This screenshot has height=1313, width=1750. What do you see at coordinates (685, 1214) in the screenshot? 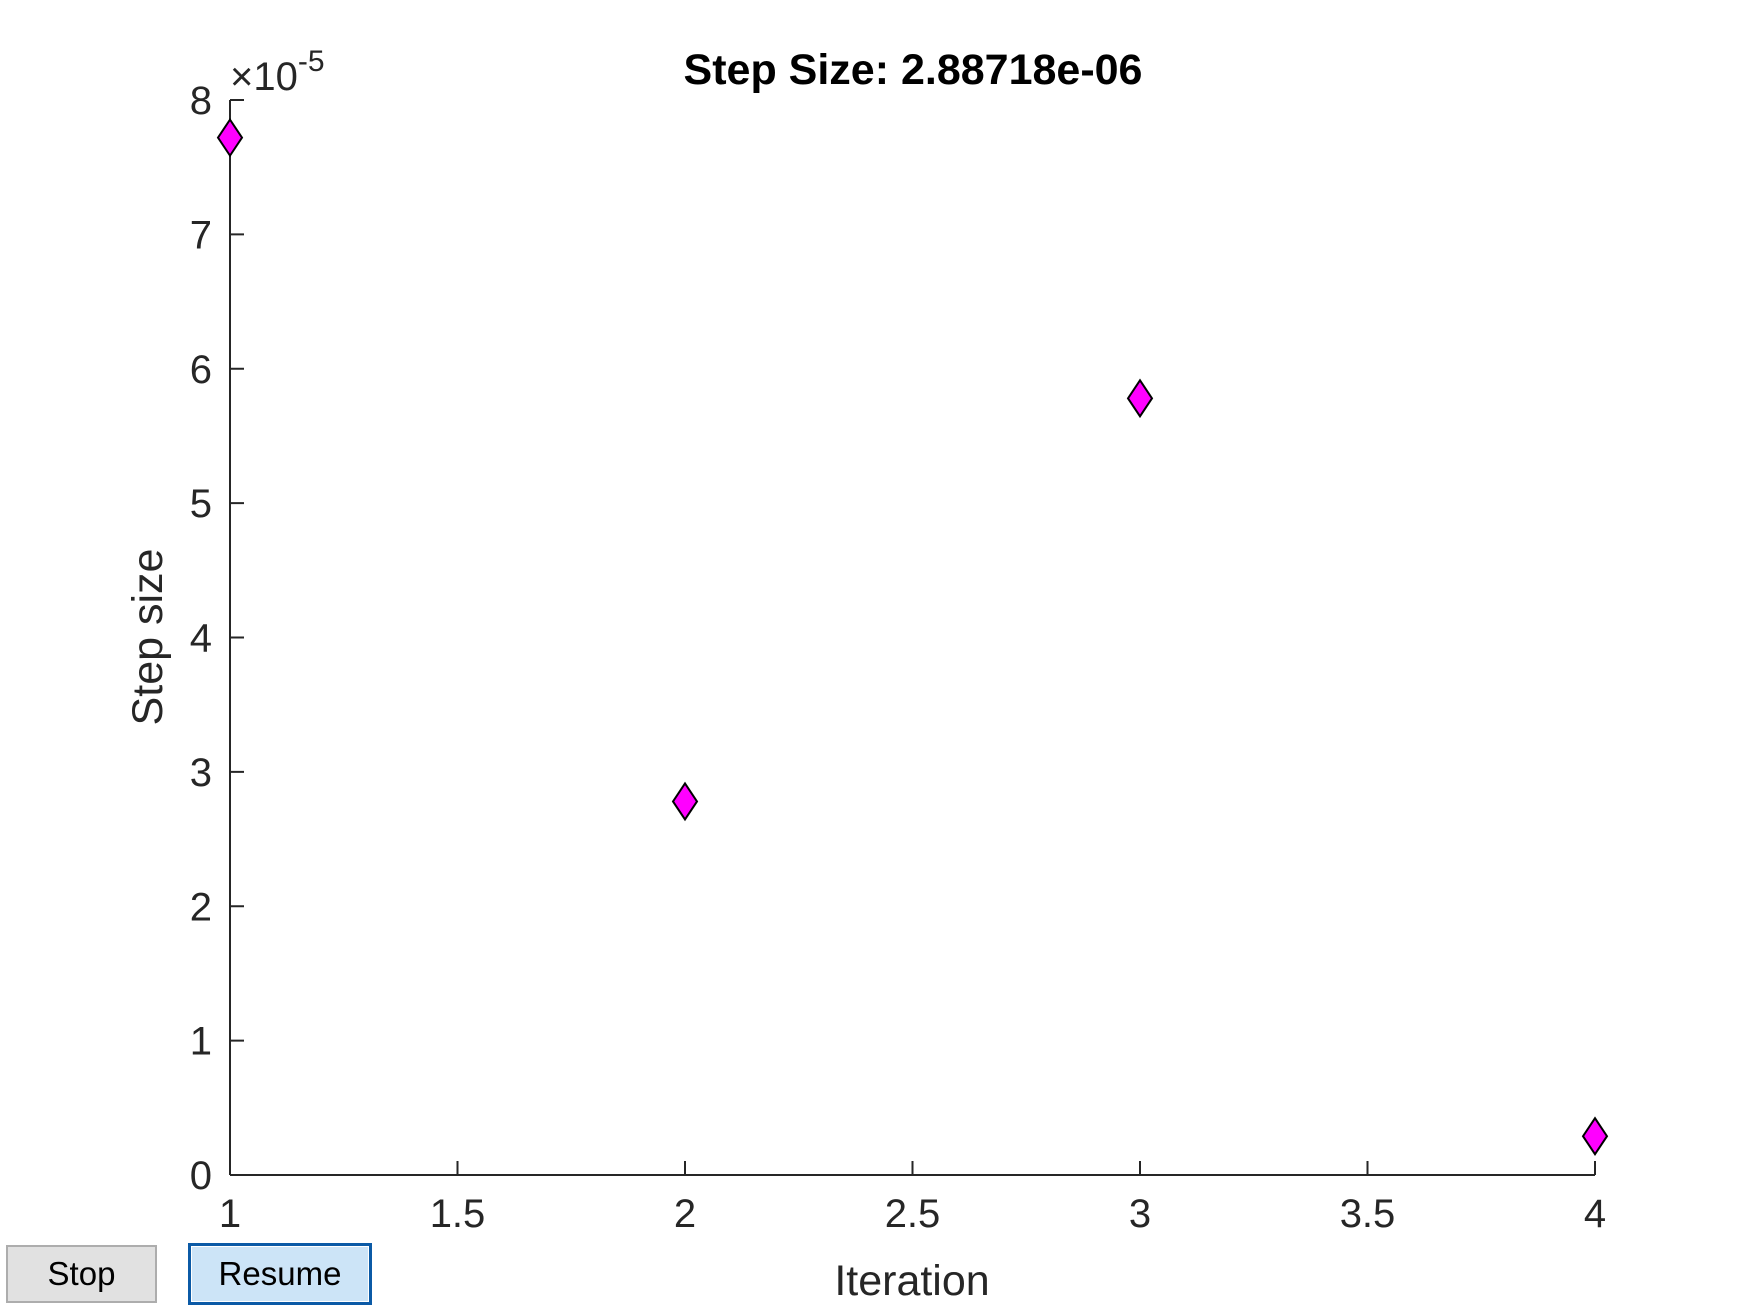
I see `x-tick-label: 2` at bounding box center [685, 1214].